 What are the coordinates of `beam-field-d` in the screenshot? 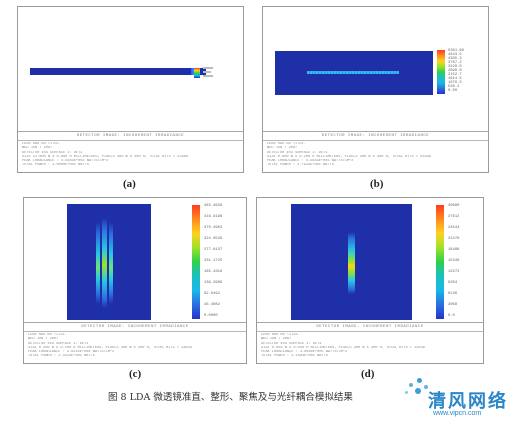 It's located at (351, 262).